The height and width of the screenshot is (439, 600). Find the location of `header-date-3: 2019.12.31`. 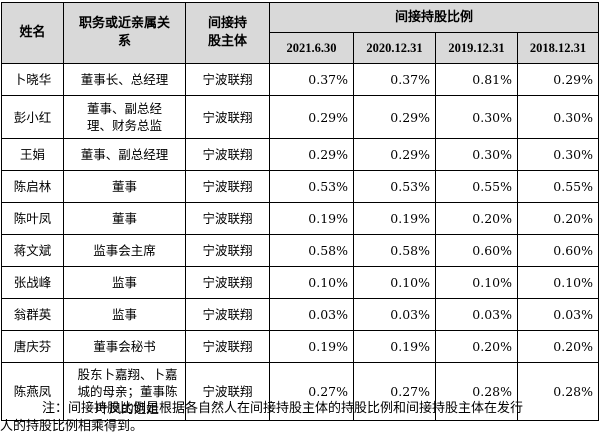

header-date-3: 2019.12.31 is located at coordinates (476, 48).